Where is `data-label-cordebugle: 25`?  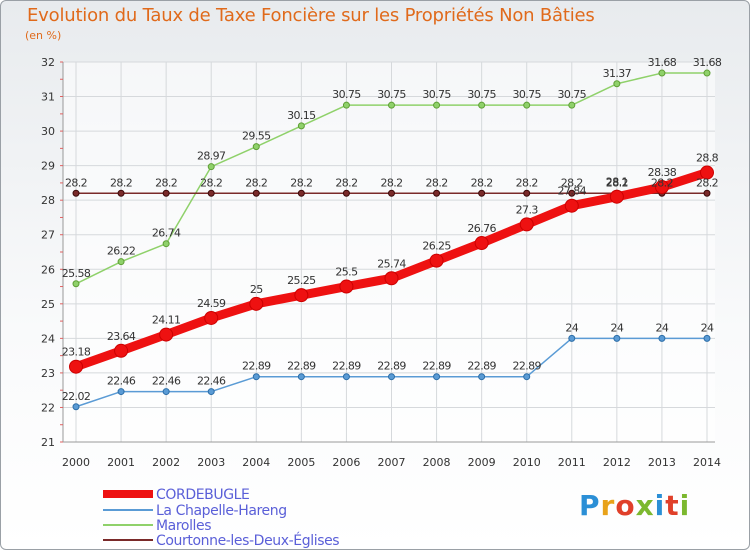 data-label-cordebugle: 25 is located at coordinates (256, 289).